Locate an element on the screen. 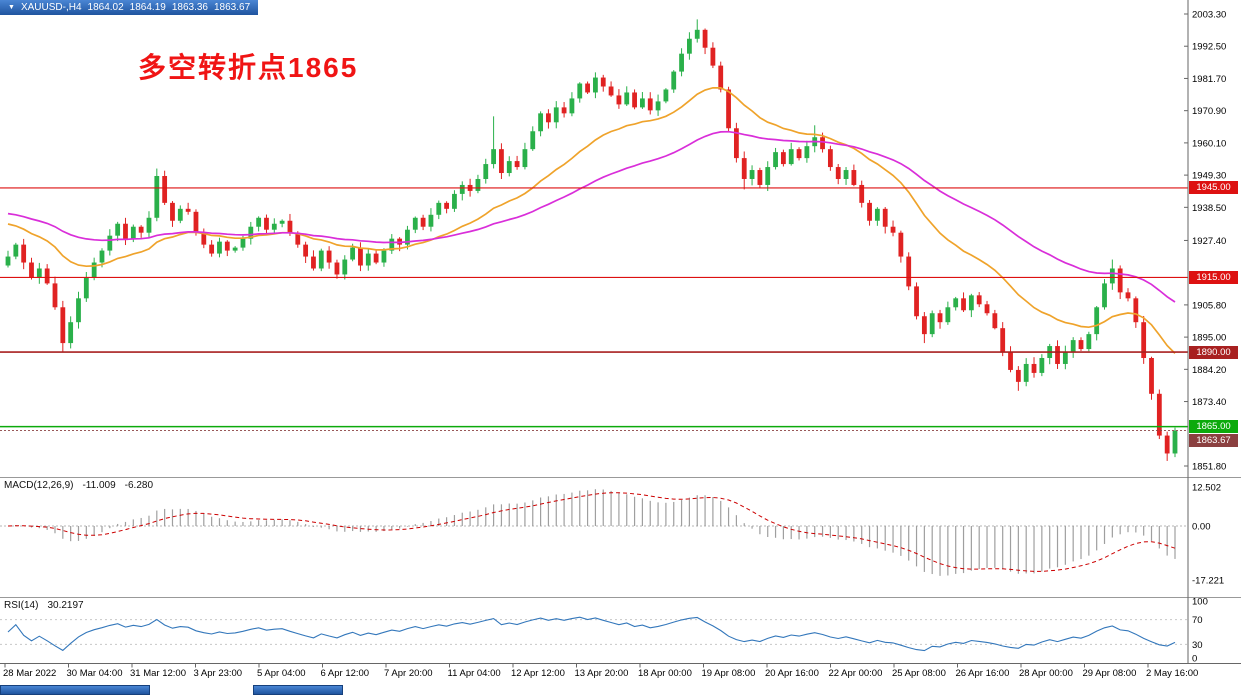 The image size is (1241, 696). window-menu-icon: ▼ is located at coordinates (11, 7).